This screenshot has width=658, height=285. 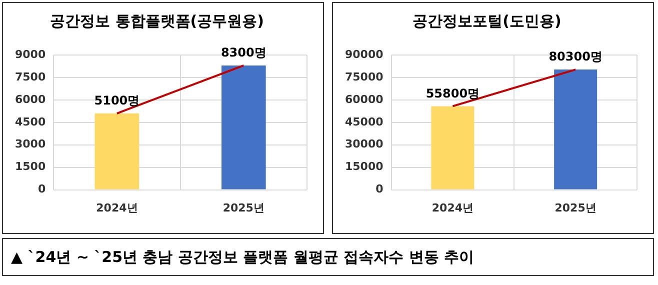 I want to click on y-tick-label: 75000, so click(x=364, y=77).